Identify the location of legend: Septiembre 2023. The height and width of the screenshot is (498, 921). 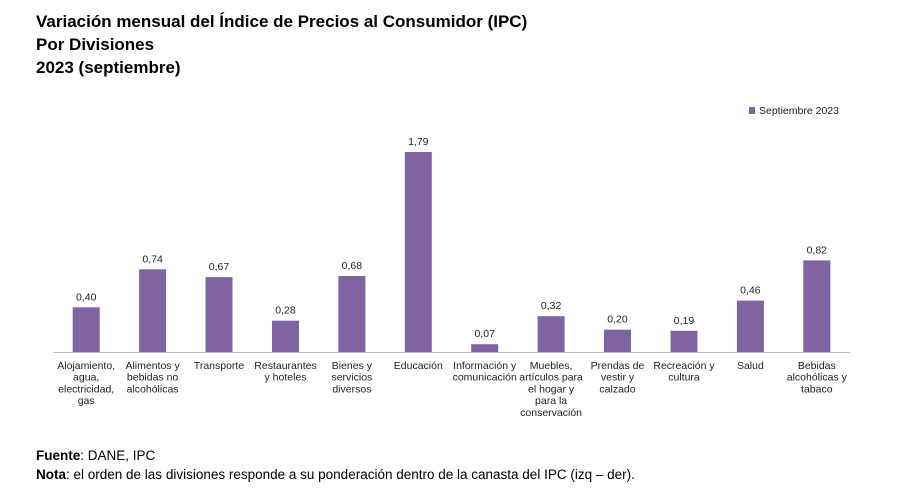
(794, 111).